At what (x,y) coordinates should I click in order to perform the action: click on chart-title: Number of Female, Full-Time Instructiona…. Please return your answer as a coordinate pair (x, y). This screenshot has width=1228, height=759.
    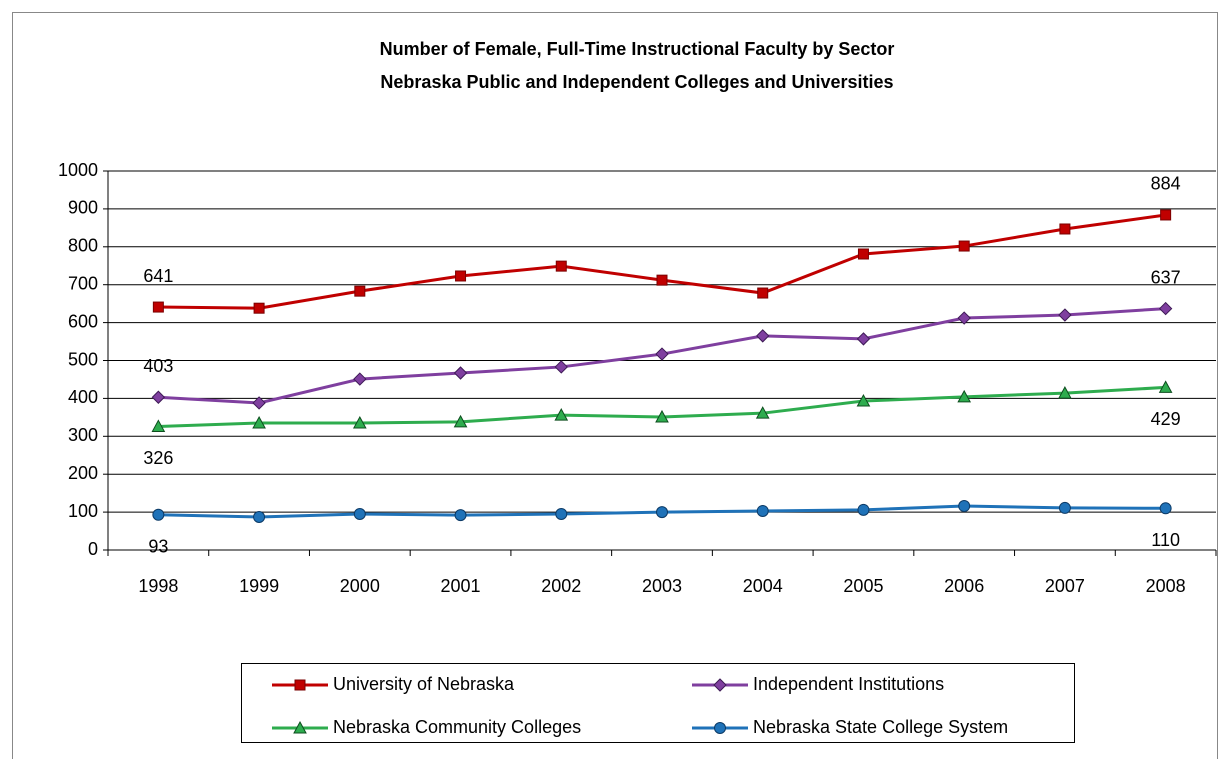
    Looking at the image, I should click on (637, 49).